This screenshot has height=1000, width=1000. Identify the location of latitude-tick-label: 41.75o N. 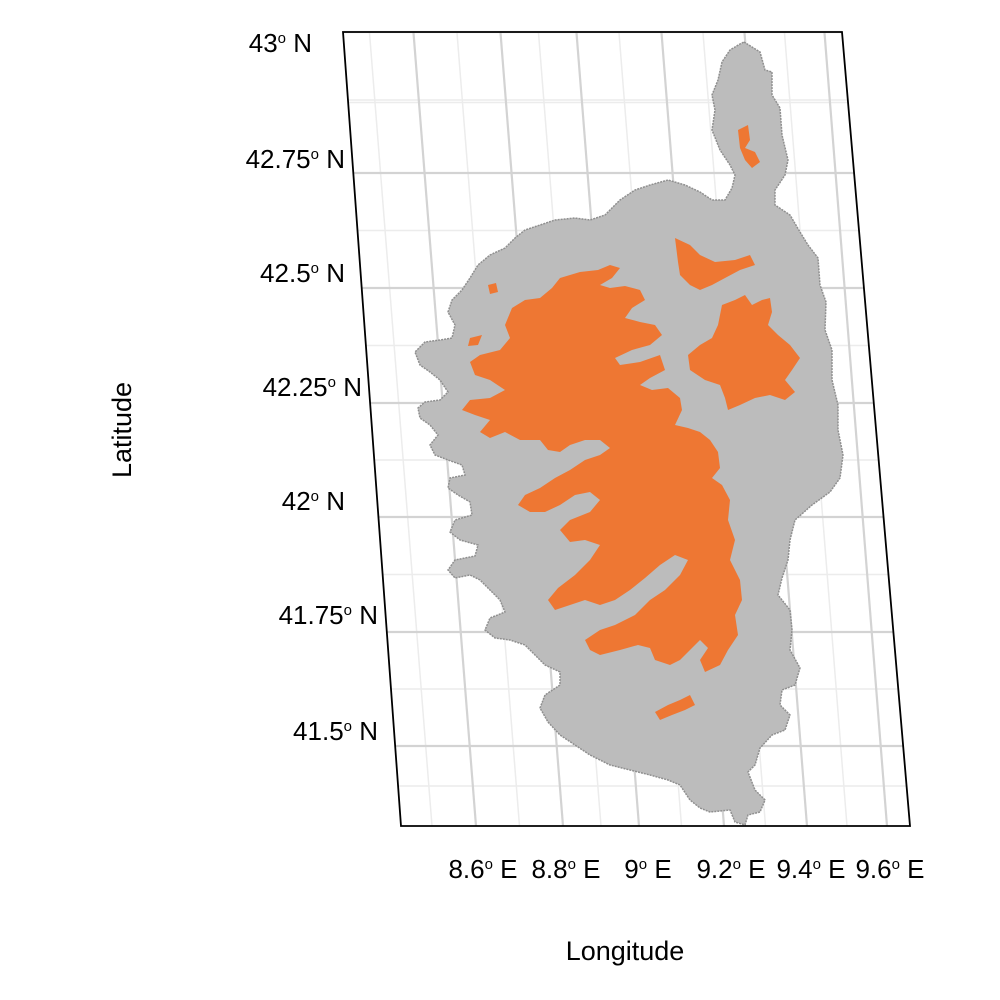
(328, 615).